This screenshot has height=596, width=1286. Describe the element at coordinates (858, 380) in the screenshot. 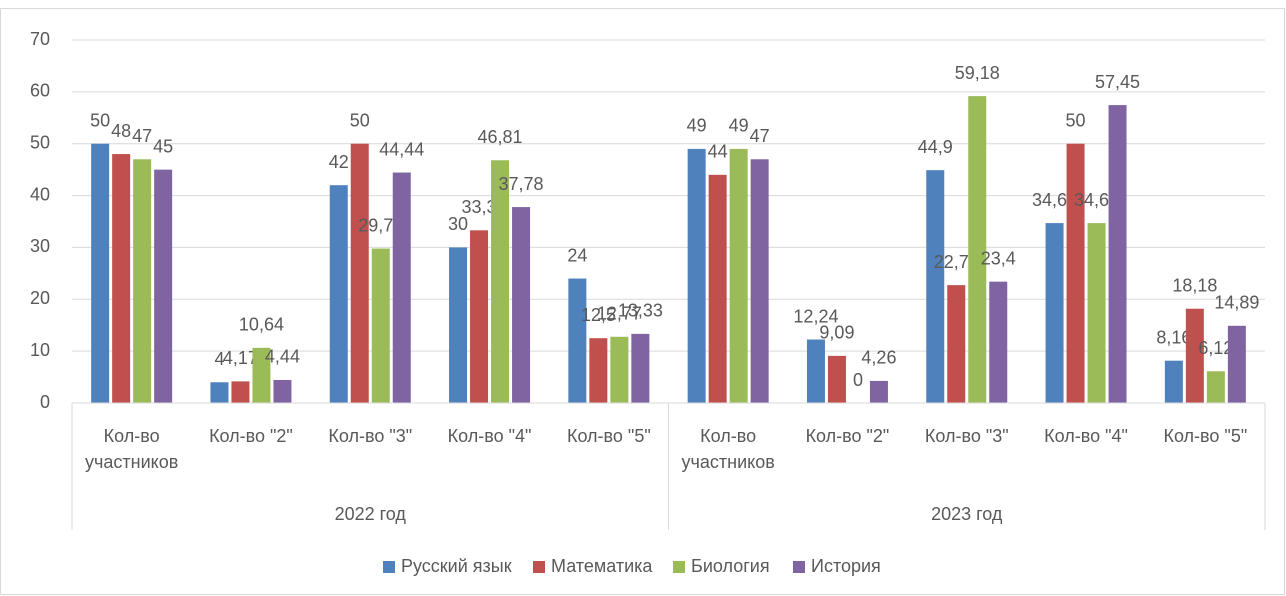

I see `data-label: 0` at that location.